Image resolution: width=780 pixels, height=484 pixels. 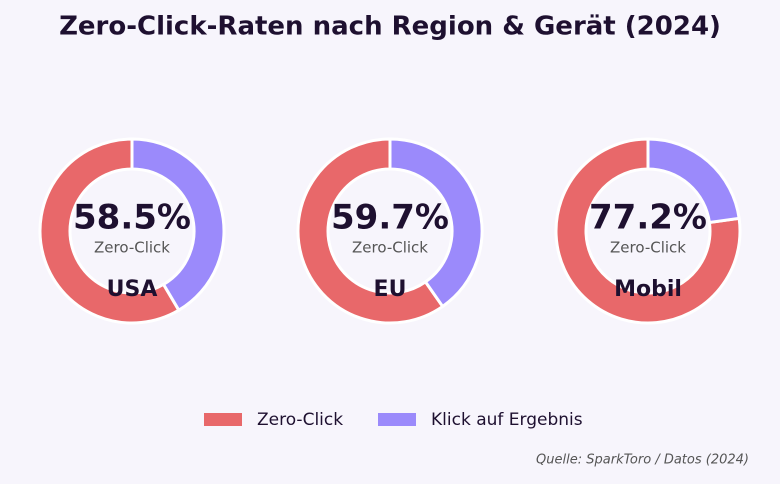 I want to click on source: Quelle: SparkToro / Datos (2024), so click(x=642, y=460).